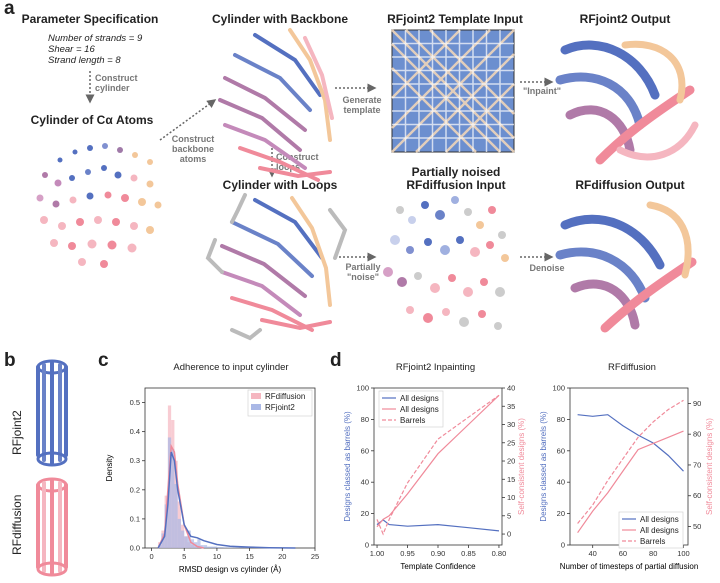 This screenshot has width=720, height=583. I want to click on y-right-tick-label: 5, so click(509, 515).